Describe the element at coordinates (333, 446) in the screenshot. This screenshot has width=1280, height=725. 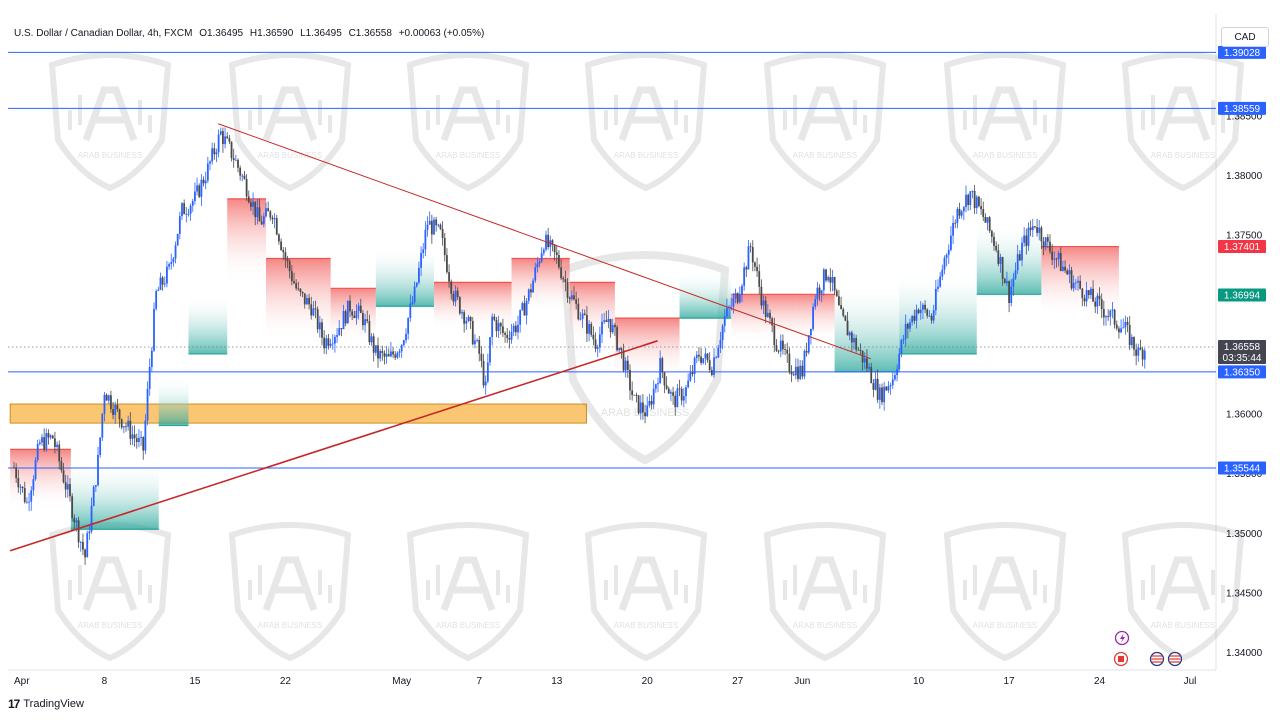
I see `trendline-ascending-support` at that location.